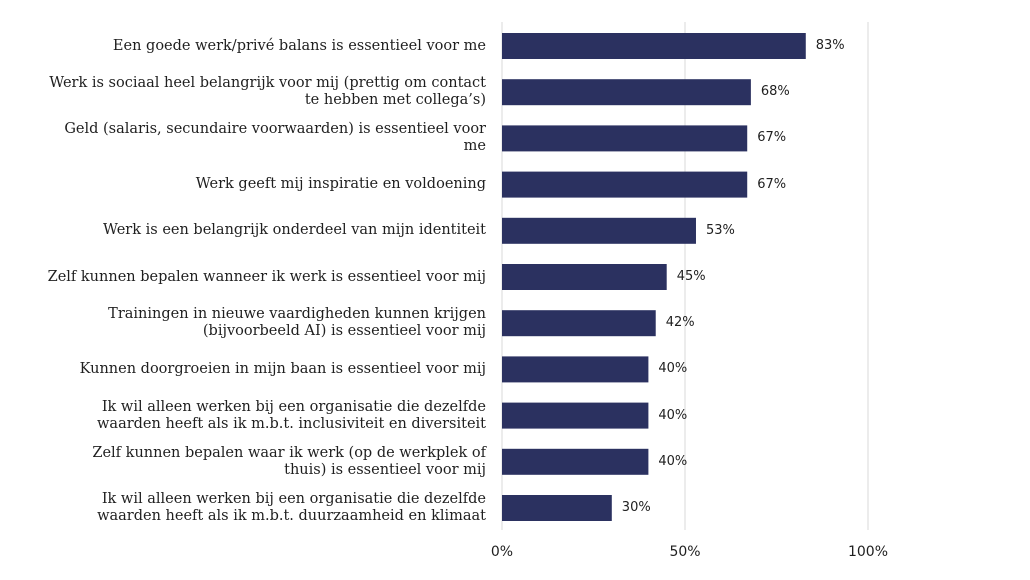 This screenshot has height=580, width=1030. I want to click on x-tick-label: 50%, so click(685, 552).